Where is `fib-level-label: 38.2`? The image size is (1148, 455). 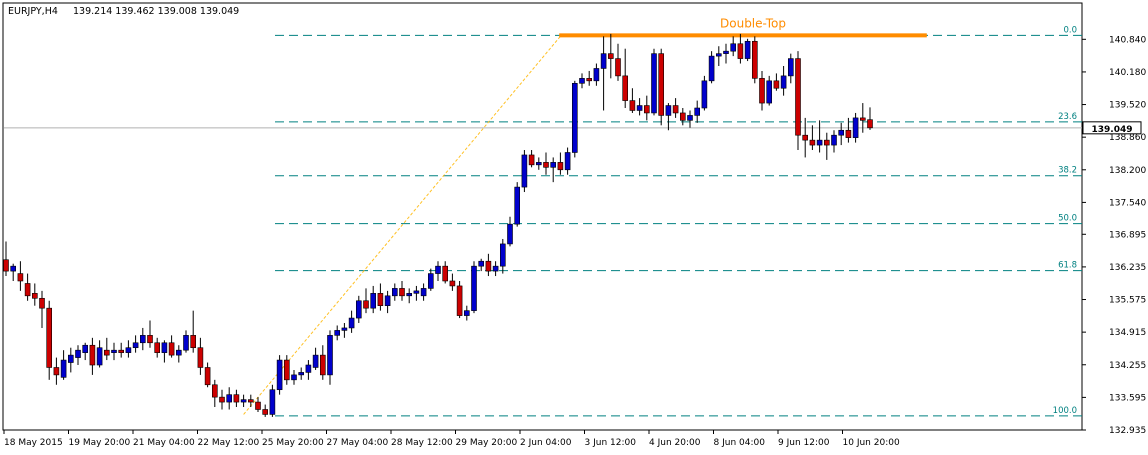 fib-level-label: 38.2 is located at coordinates (1067, 171).